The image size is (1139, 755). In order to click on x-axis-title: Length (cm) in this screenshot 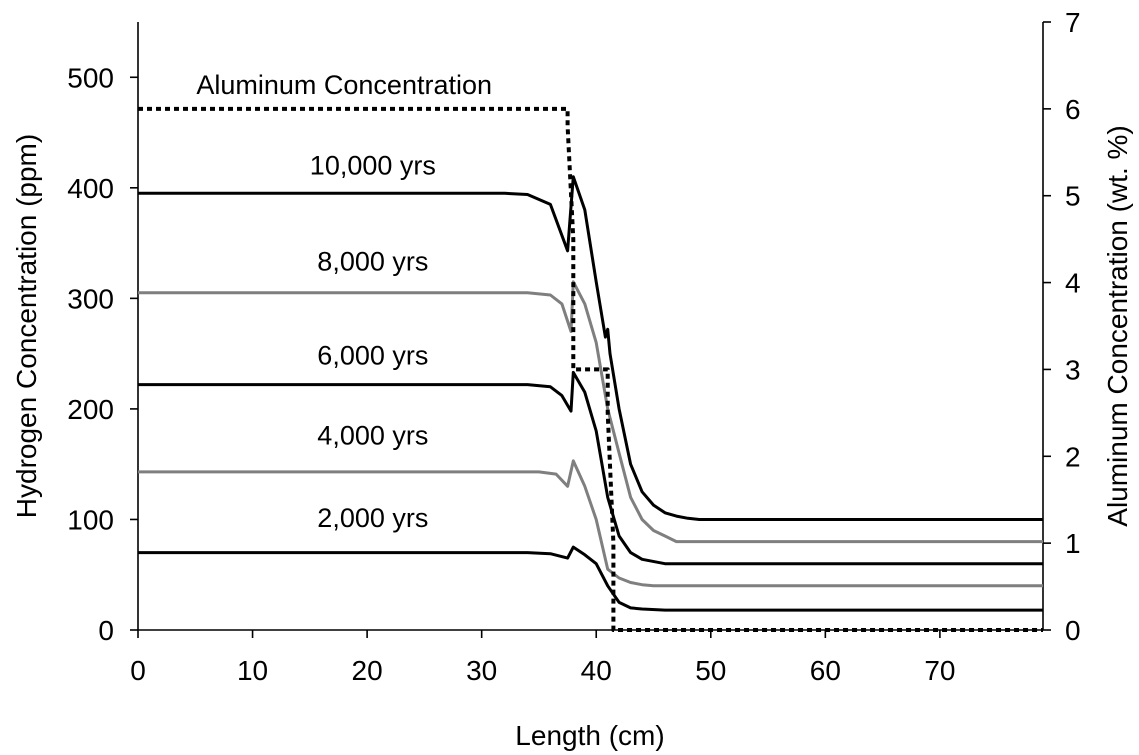, I will do `click(589, 735)`.